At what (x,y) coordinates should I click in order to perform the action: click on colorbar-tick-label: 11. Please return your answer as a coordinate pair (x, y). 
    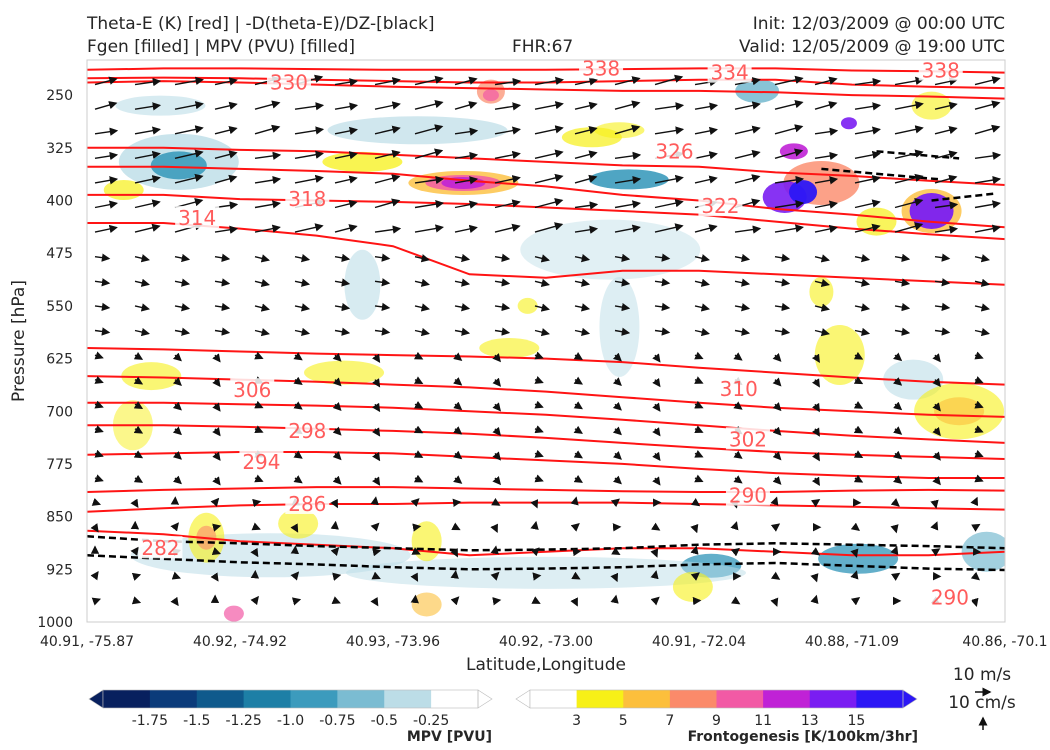
    Looking at the image, I should click on (763, 721).